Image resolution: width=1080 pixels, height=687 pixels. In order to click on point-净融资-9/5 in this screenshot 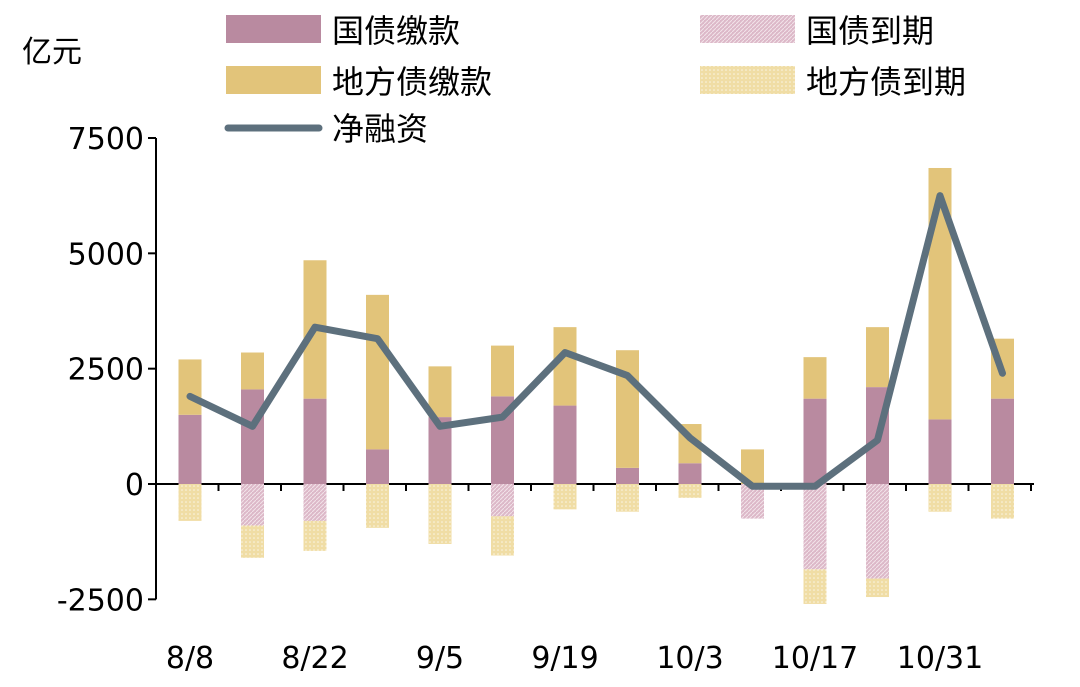, I will do `click(440, 426)`.